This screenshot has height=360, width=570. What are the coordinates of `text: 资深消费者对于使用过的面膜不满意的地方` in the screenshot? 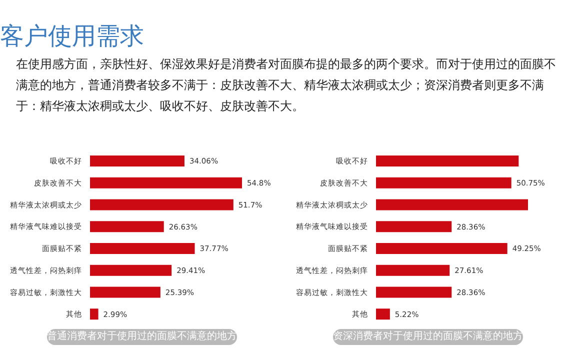 It's located at (428, 337).